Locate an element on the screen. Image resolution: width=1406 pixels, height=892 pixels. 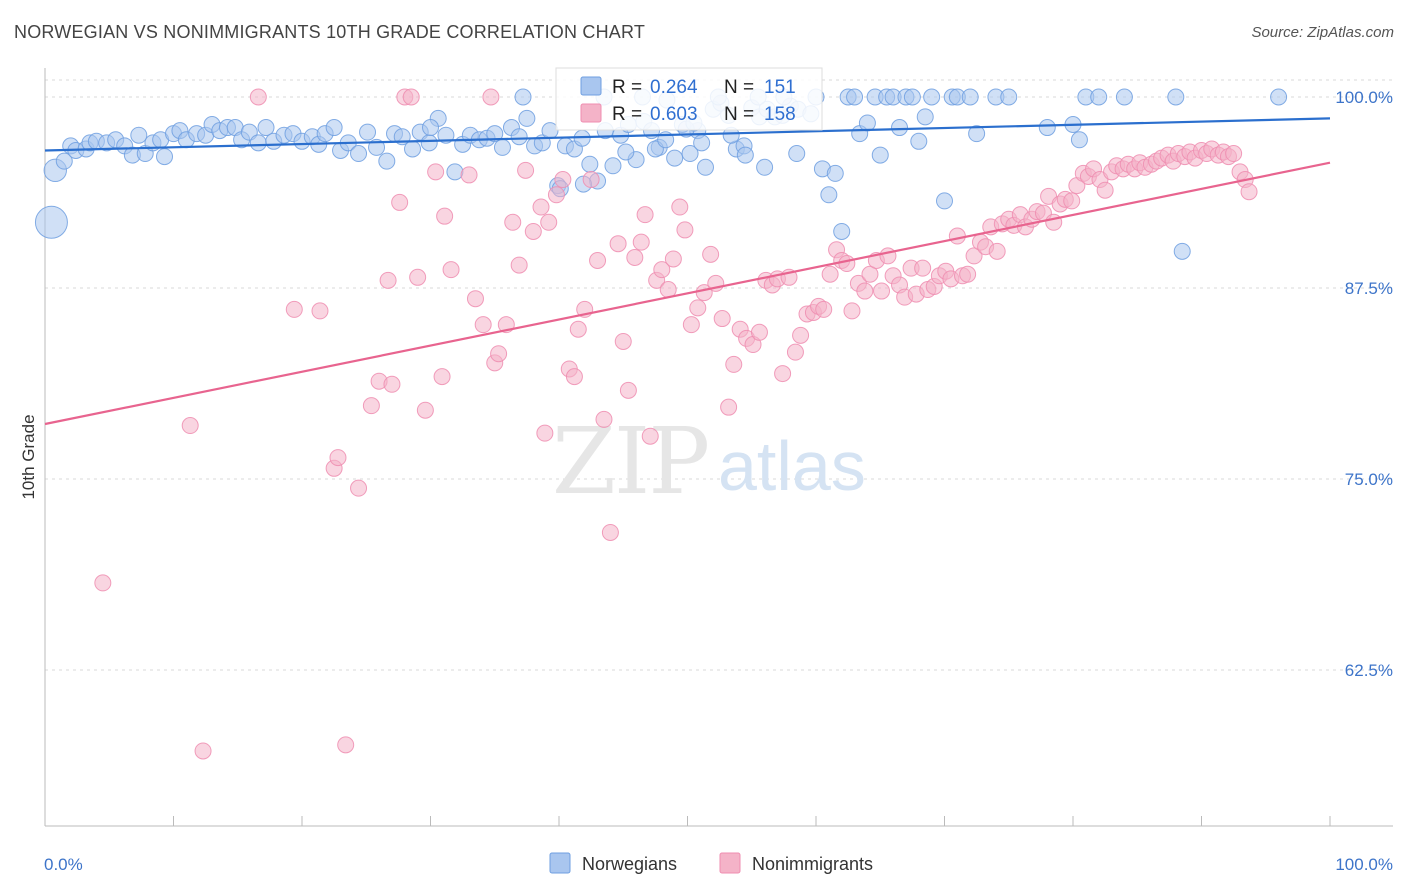
x-ticks is located at coordinates (687, 821).